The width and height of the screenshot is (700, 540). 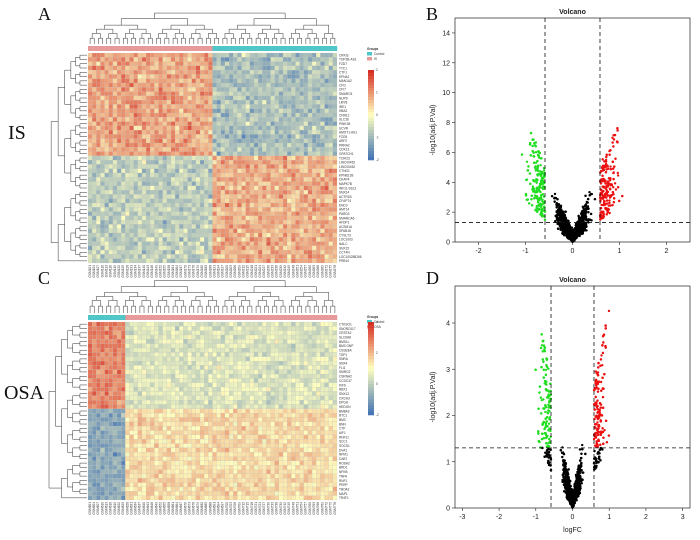 What do you see at coordinates (377, 70) in the screenshot?
I see `color-scale-tick: 2` at bounding box center [377, 70].